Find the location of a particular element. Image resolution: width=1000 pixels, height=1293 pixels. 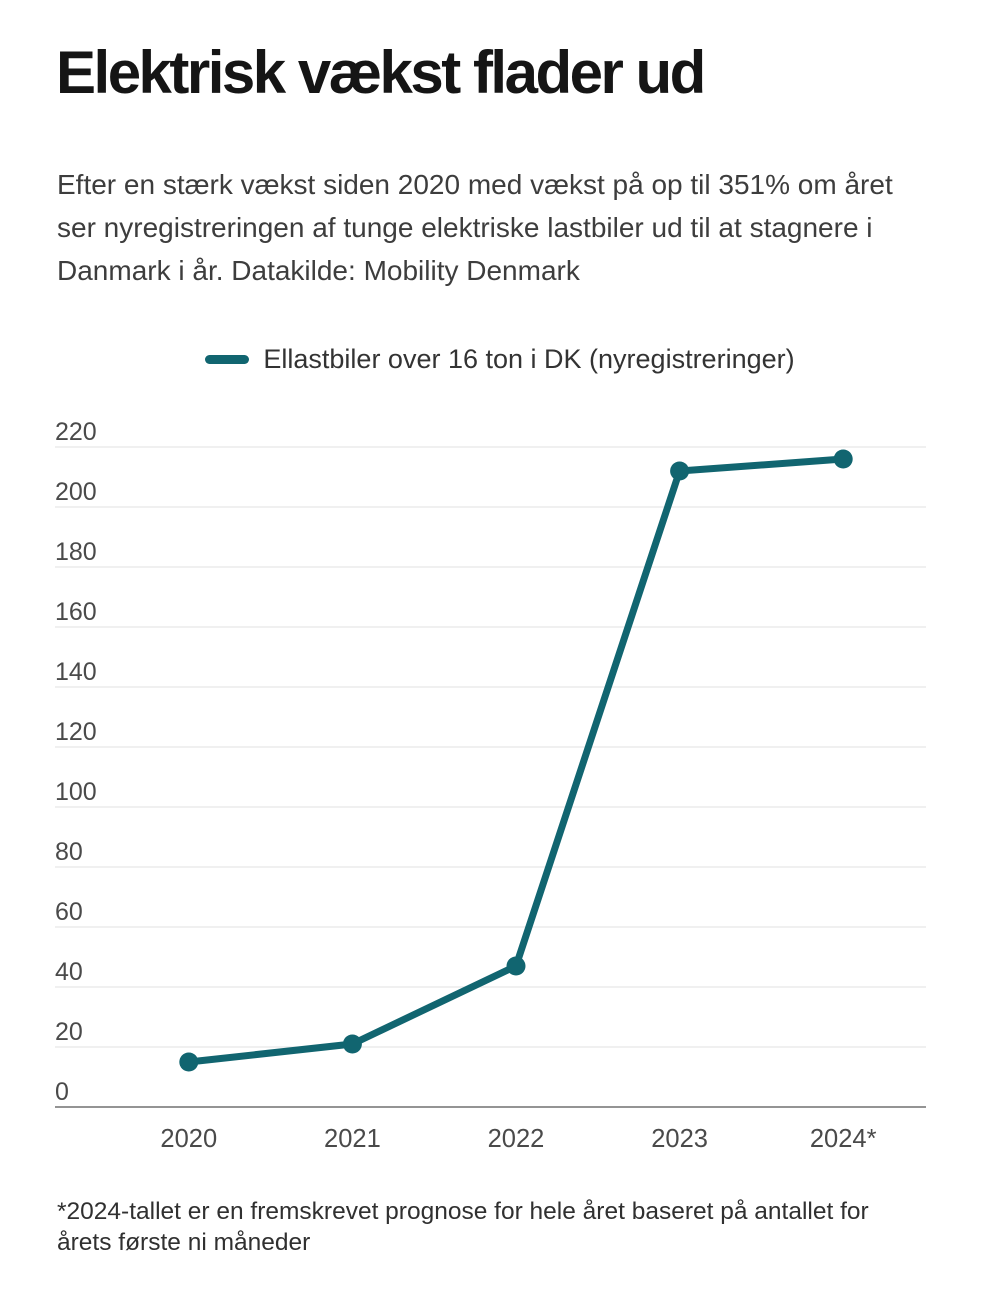

y-tick-label: 20 is located at coordinates (69, 1032).